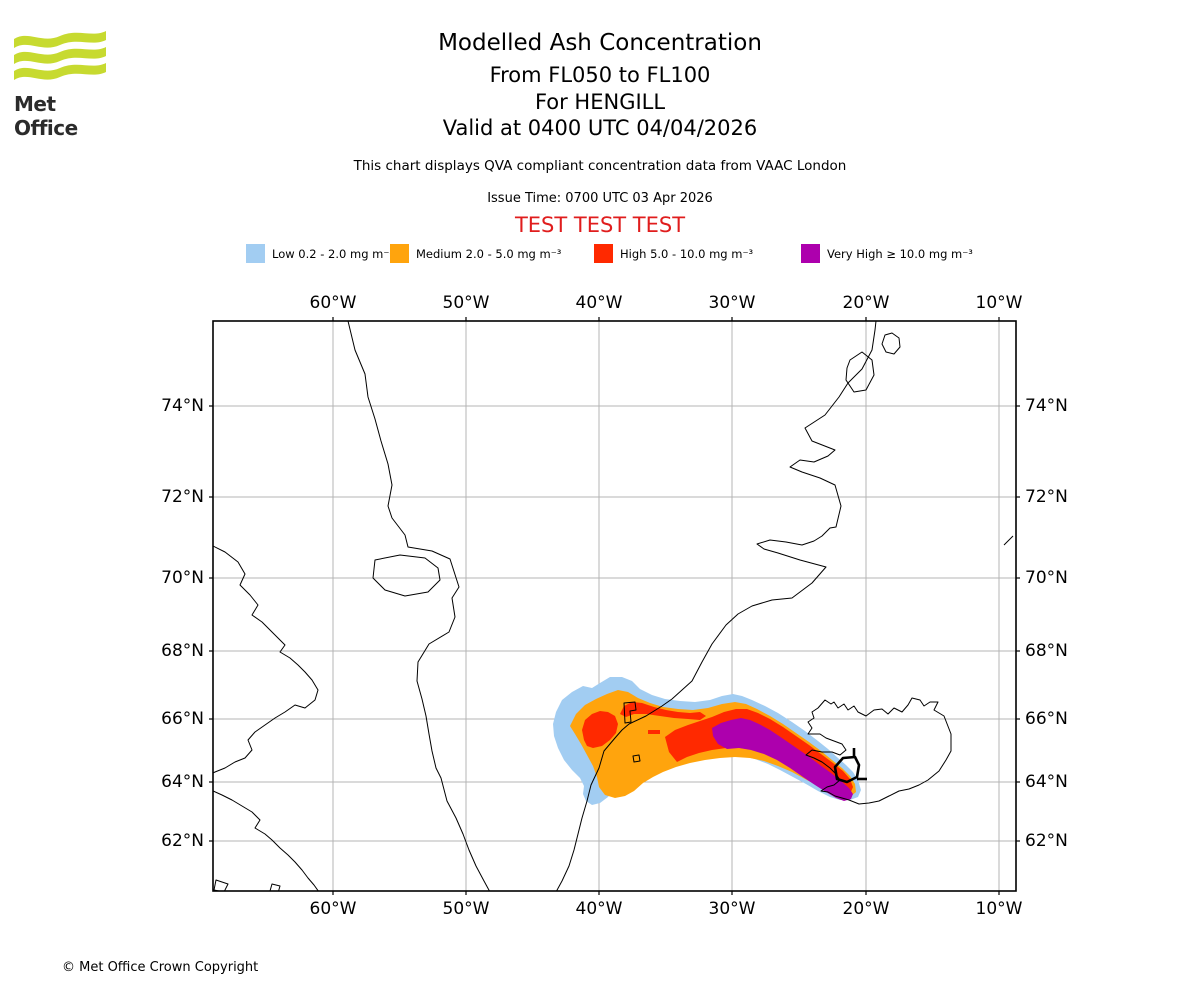  I want to click on iceland-coast, so click(878, 751).